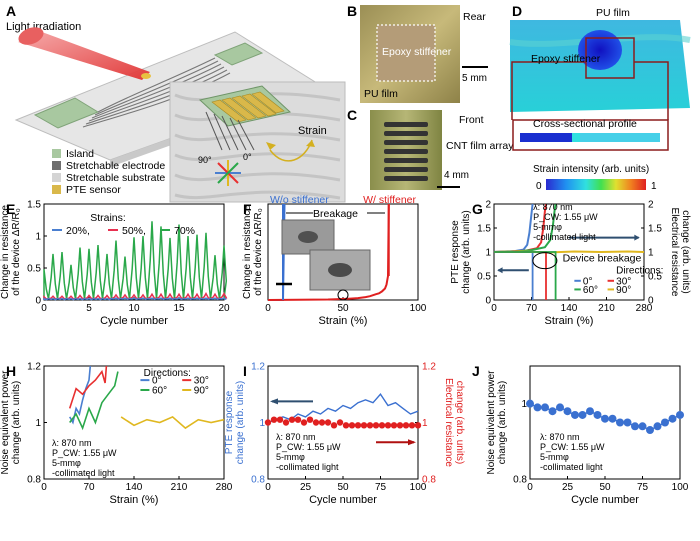 The image size is (700, 541). Describe the element at coordinates (484, 277) in the screenshot. I see `y-tick-label: 0.5` at that location.